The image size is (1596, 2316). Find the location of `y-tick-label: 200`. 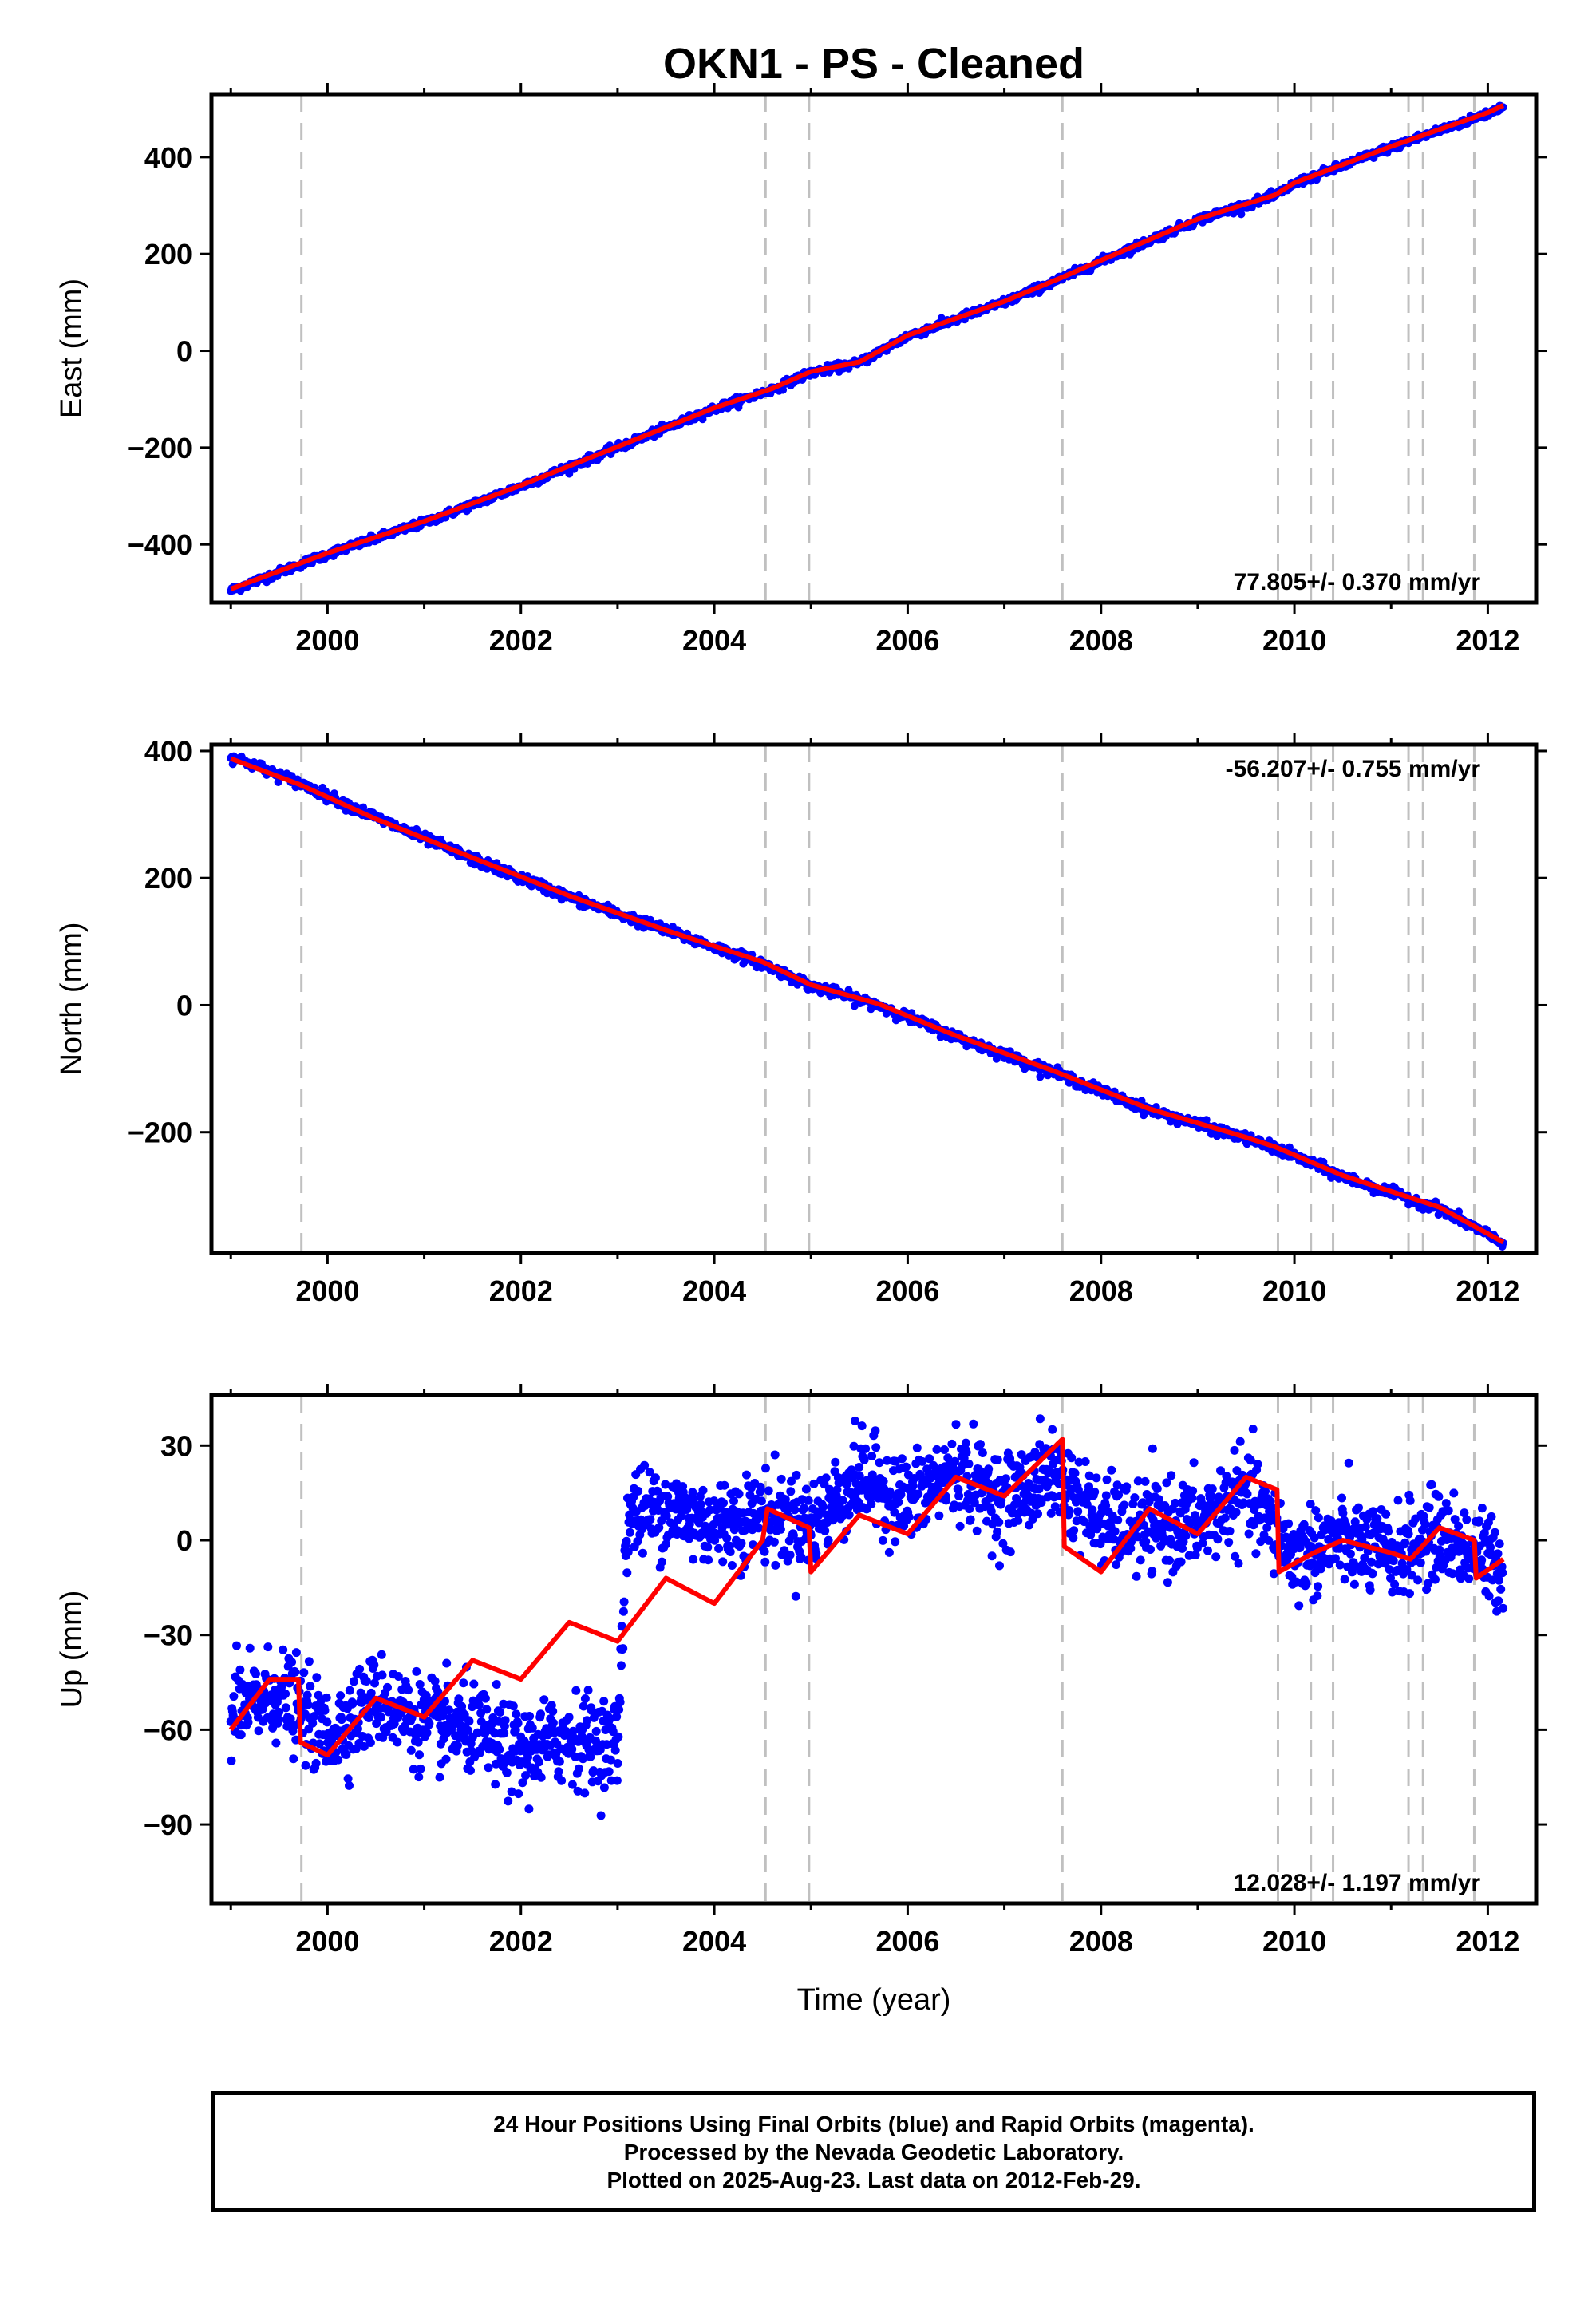

y-tick-label: 200 is located at coordinates (168, 254).